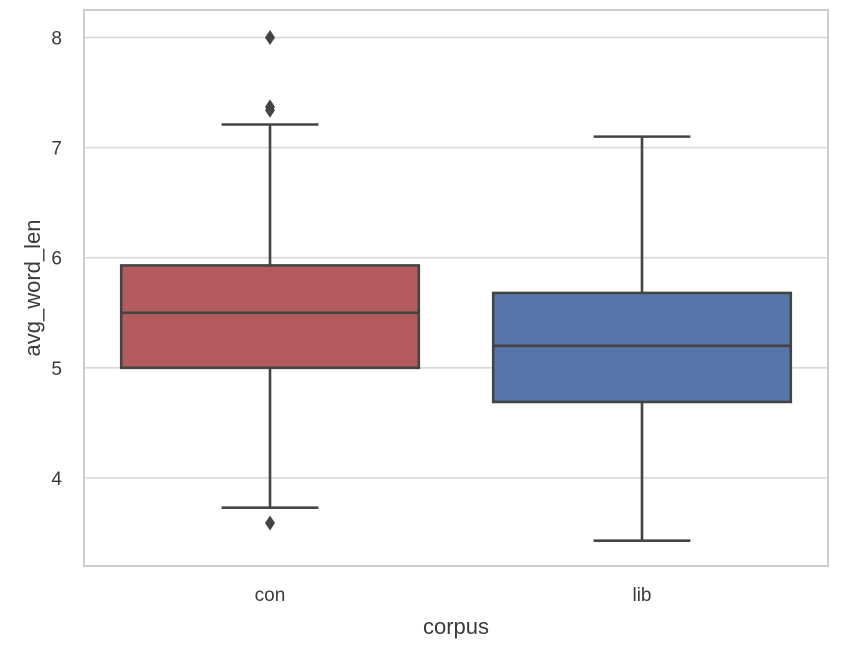  What do you see at coordinates (456, 626) in the screenshot?
I see `x-axis-label: corpus` at bounding box center [456, 626].